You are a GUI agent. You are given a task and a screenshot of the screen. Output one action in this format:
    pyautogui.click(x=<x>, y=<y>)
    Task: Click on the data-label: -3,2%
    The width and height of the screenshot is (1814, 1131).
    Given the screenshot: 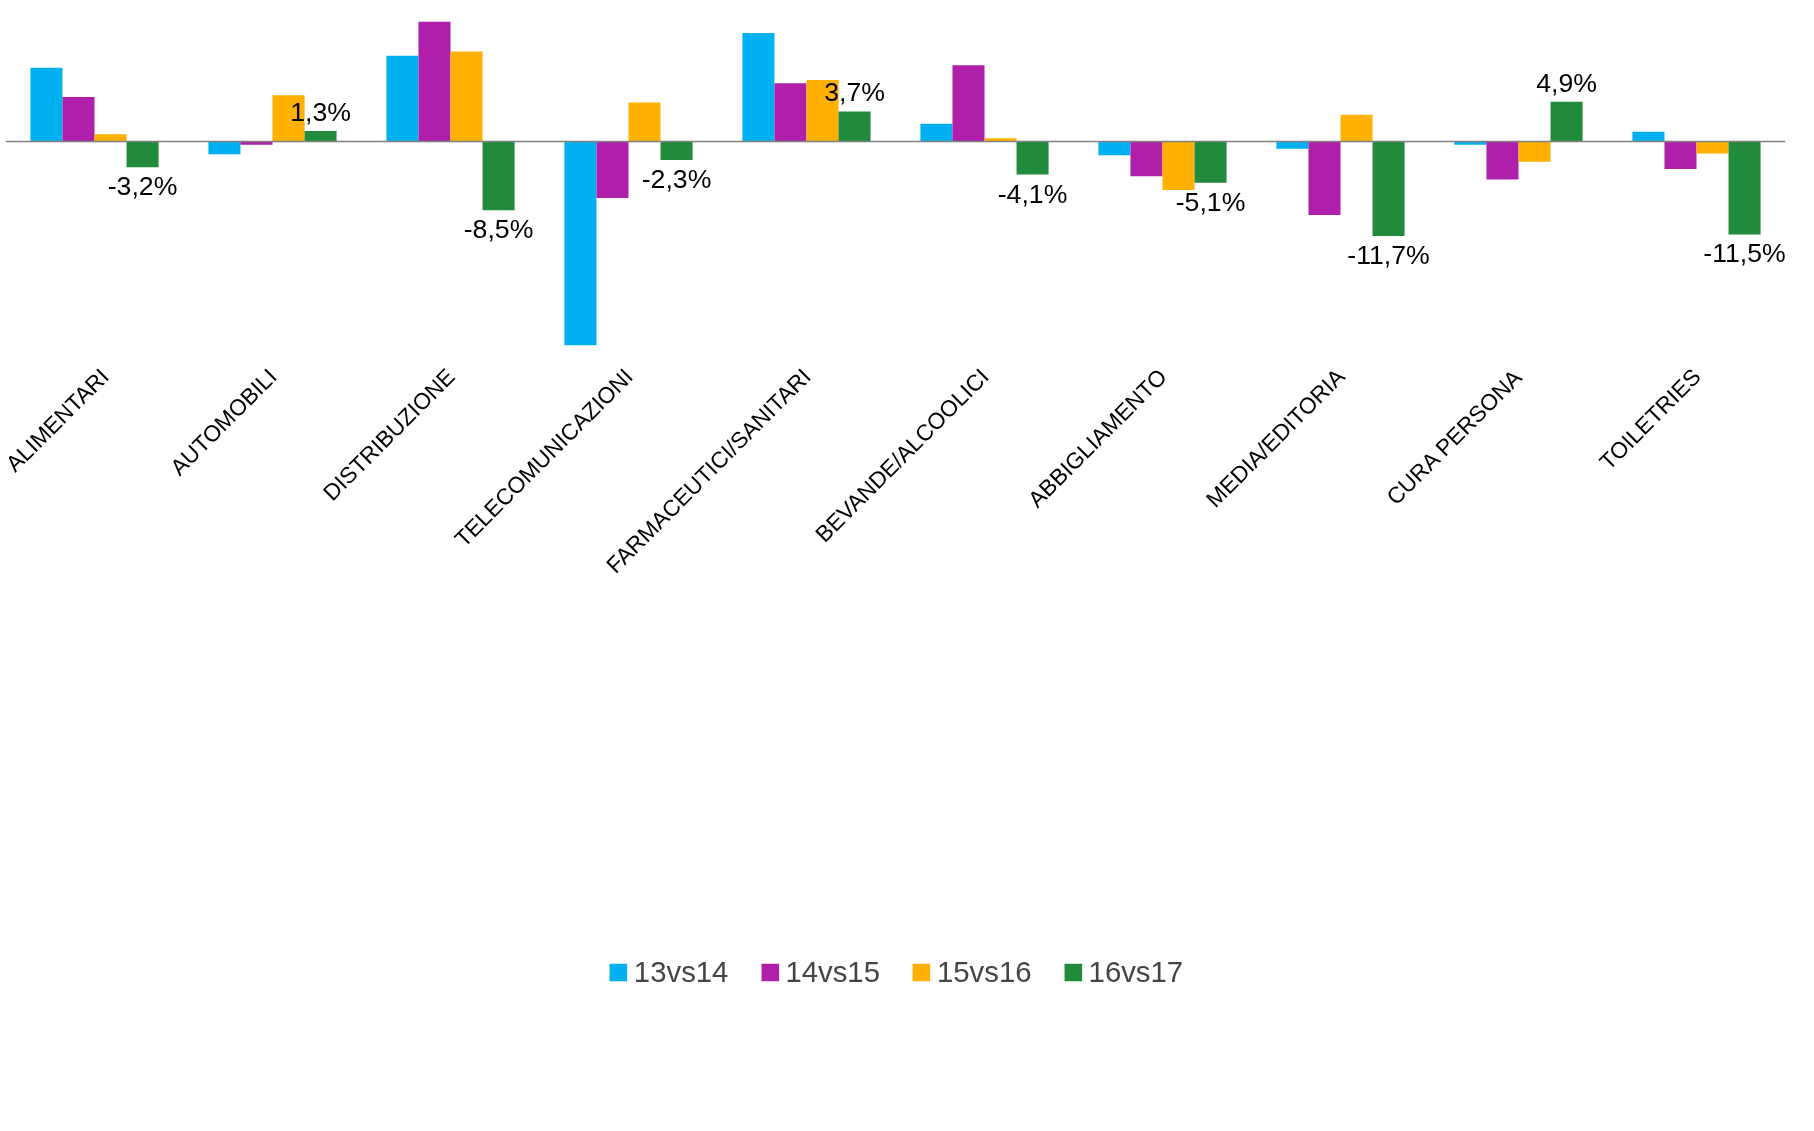 What is the action you would take?
    pyautogui.click(x=142, y=186)
    